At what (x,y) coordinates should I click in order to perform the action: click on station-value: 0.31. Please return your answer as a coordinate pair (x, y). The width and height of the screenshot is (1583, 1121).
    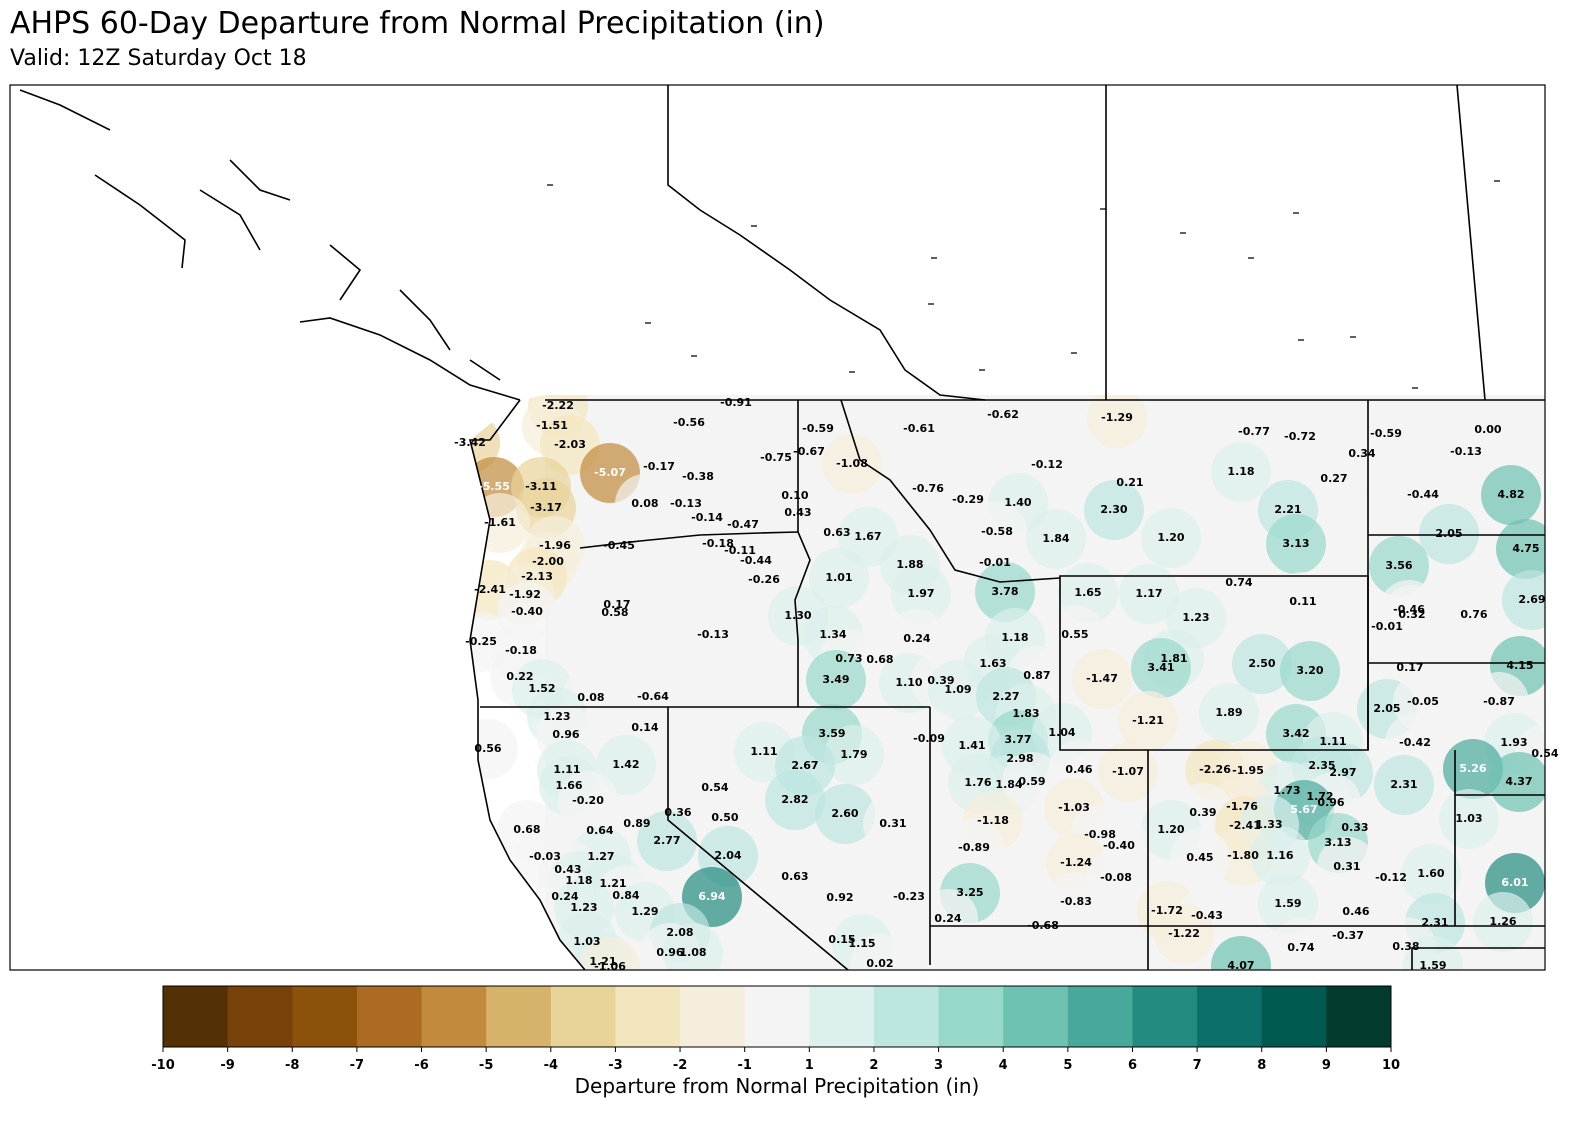
    Looking at the image, I should click on (892, 823).